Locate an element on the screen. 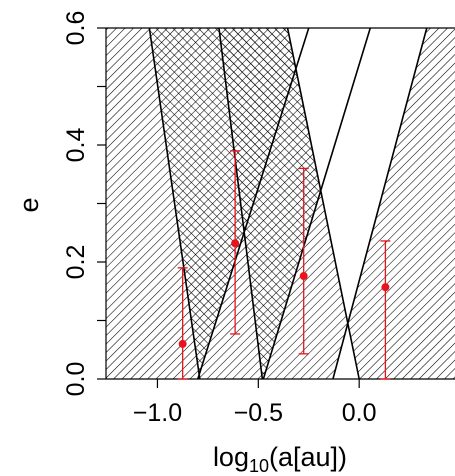  y-axis-title: e is located at coordinates (29, 204).